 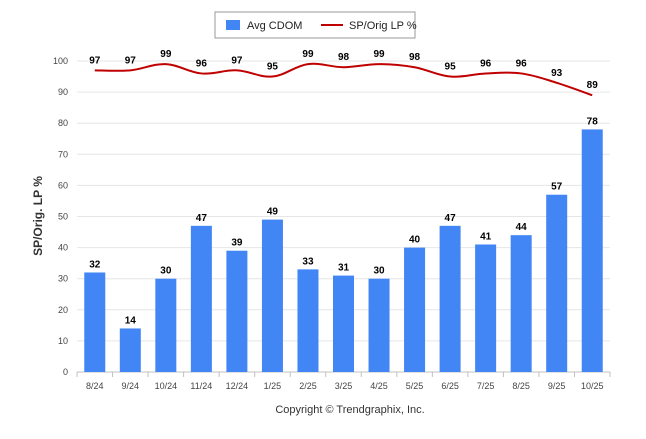 What do you see at coordinates (415, 386) in the screenshot?
I see `x-tick-label: 5/25` at bounding box center [415, 386].